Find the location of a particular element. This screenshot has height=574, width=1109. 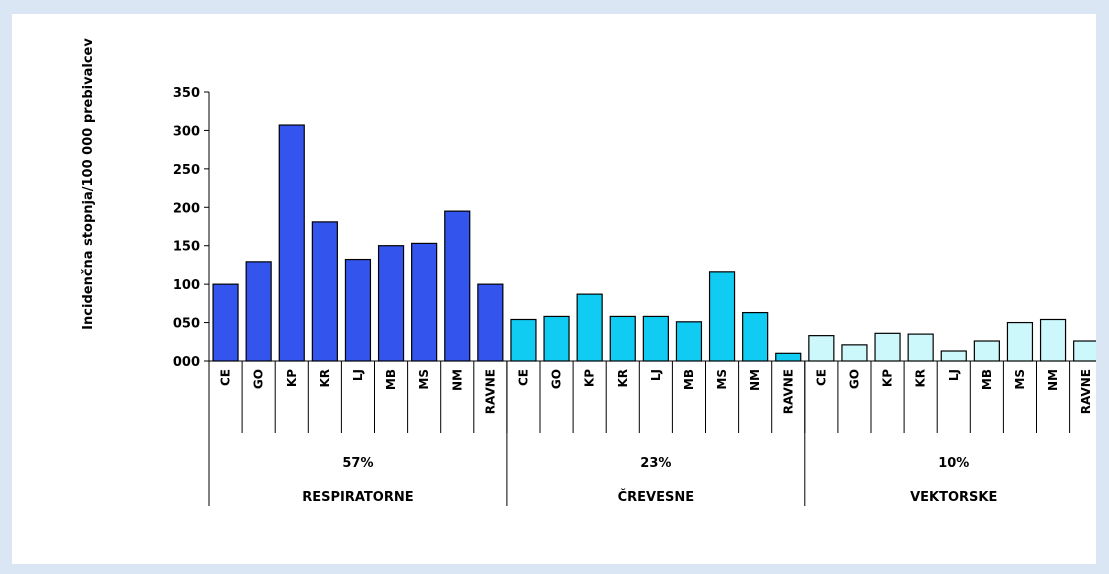

group-percent-label: 10% is located at coordinates (953, 463).